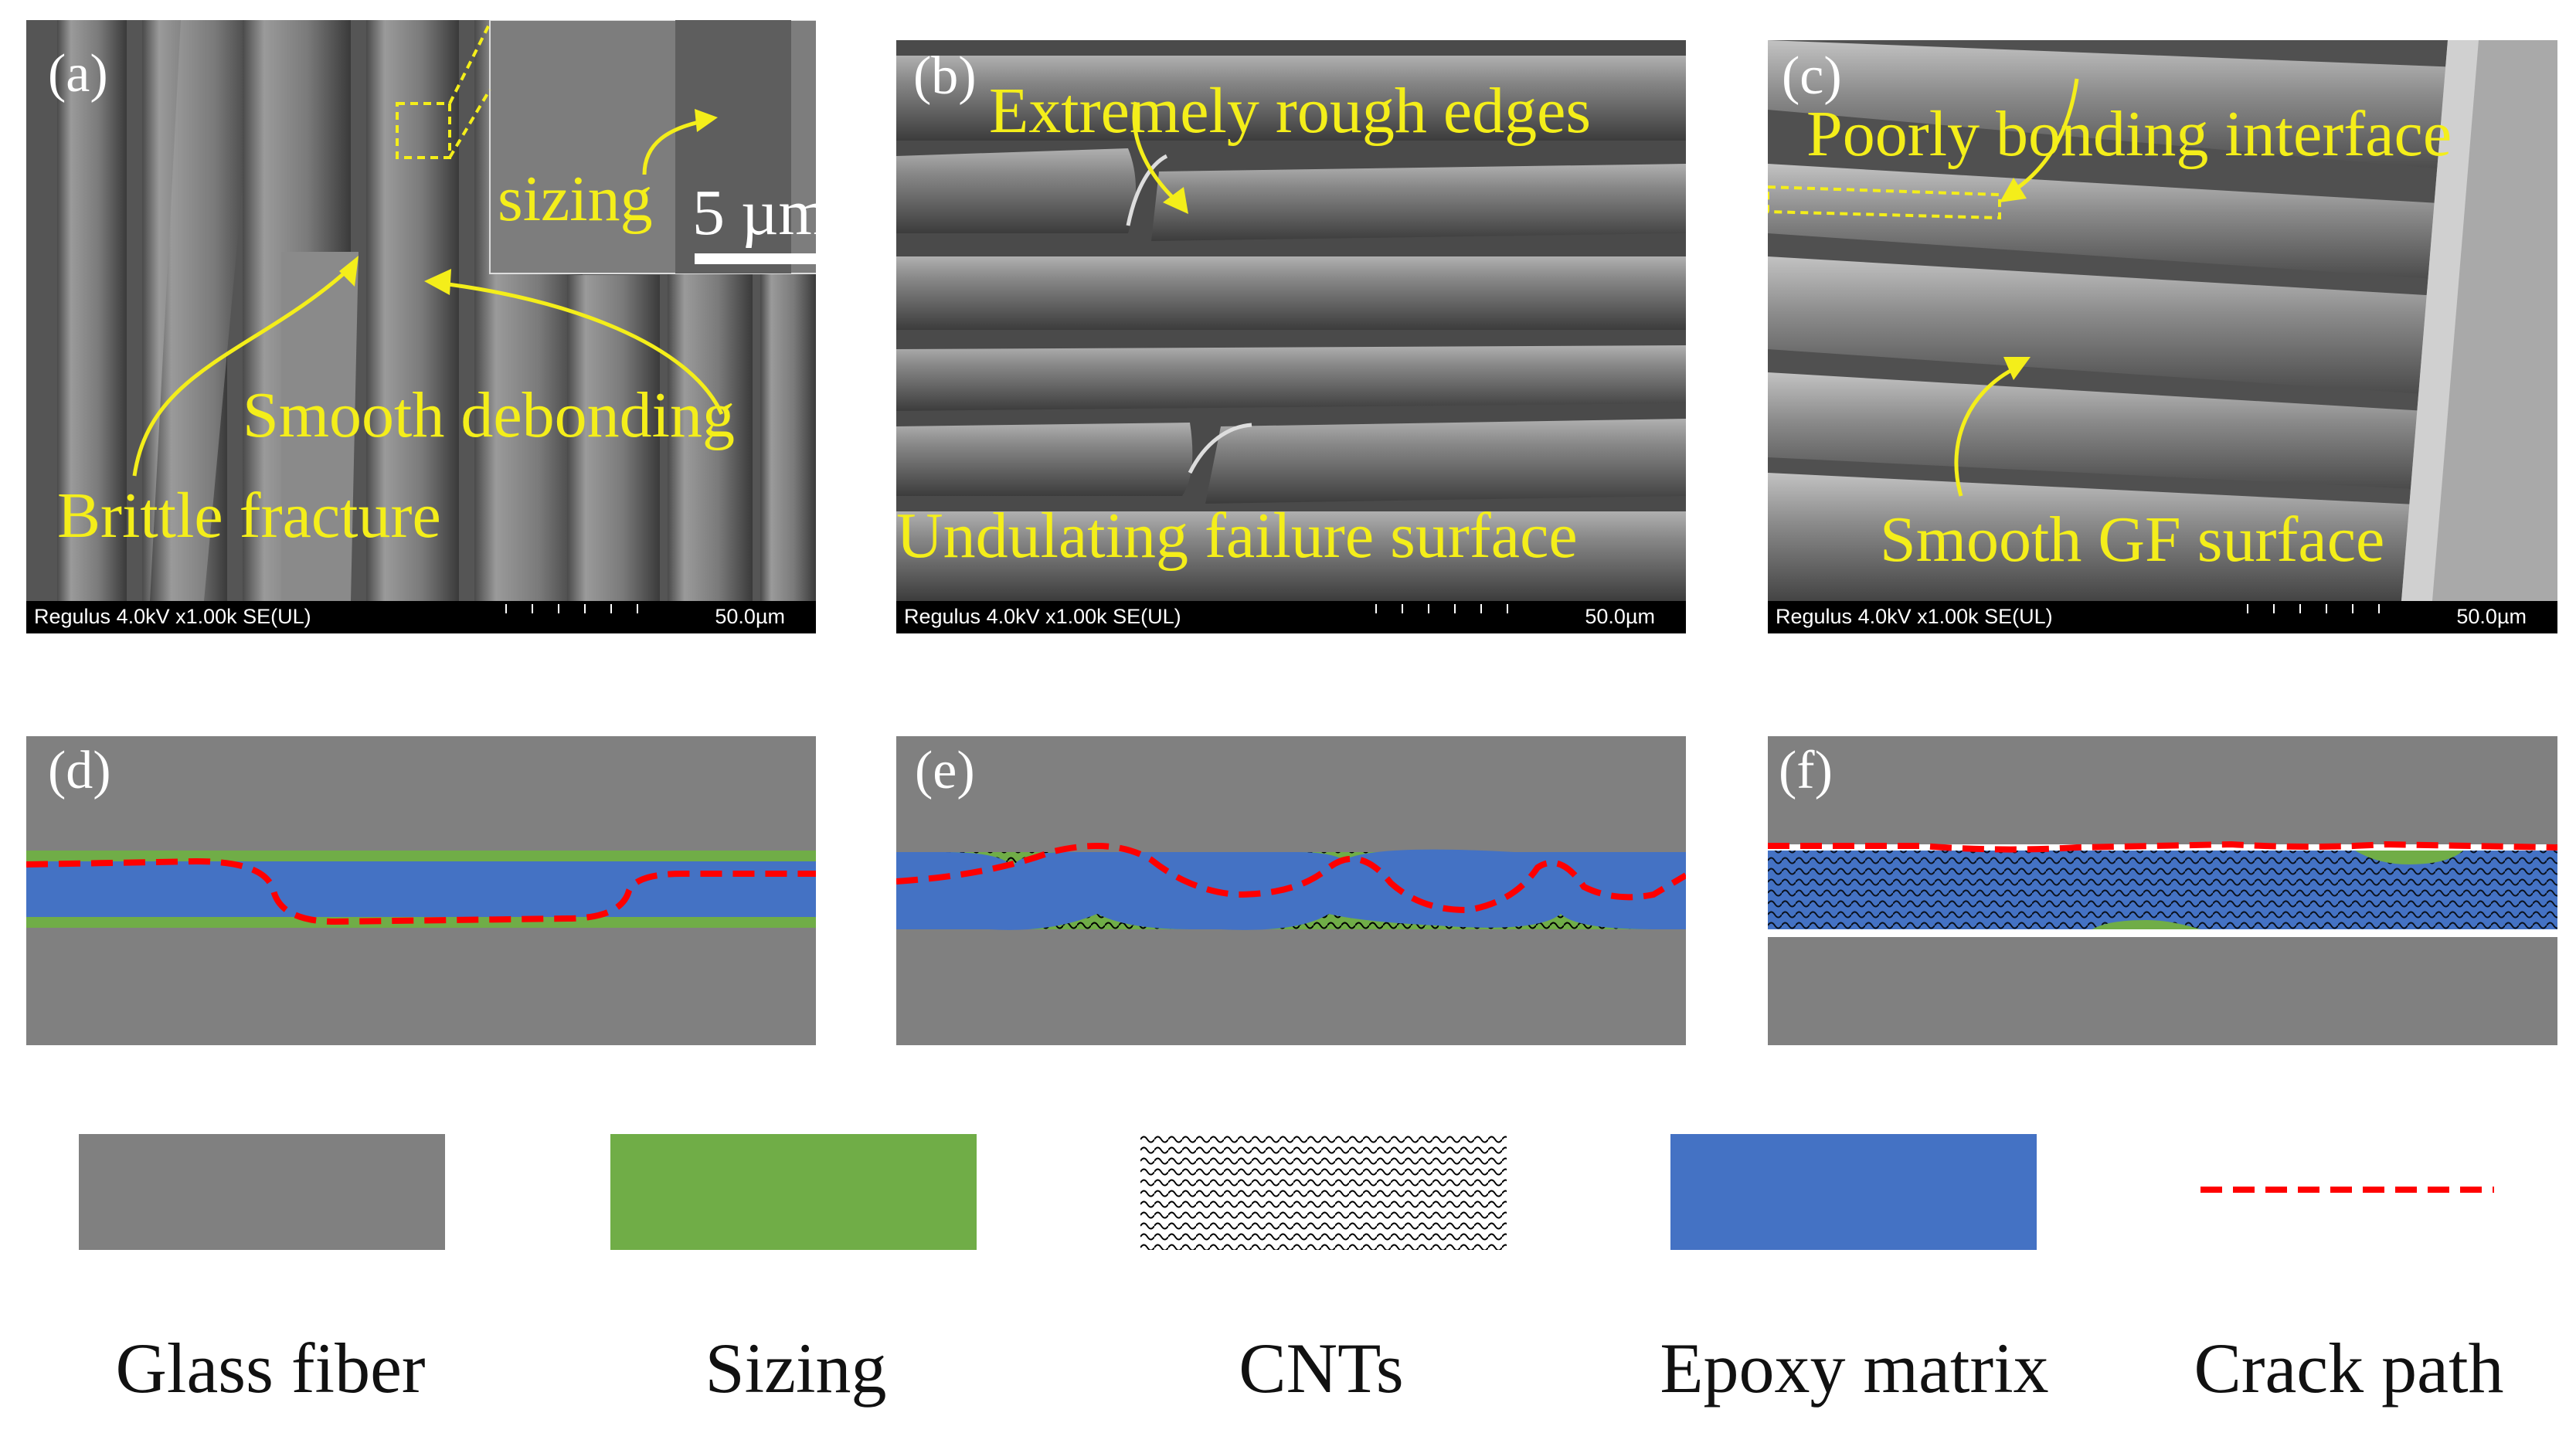 The height and width of the screenshot is (1433, 2576). Describe the element at coordinates (262, 1192) in the screenshot. I see `legend-swatch-glass-fiber` at that location.